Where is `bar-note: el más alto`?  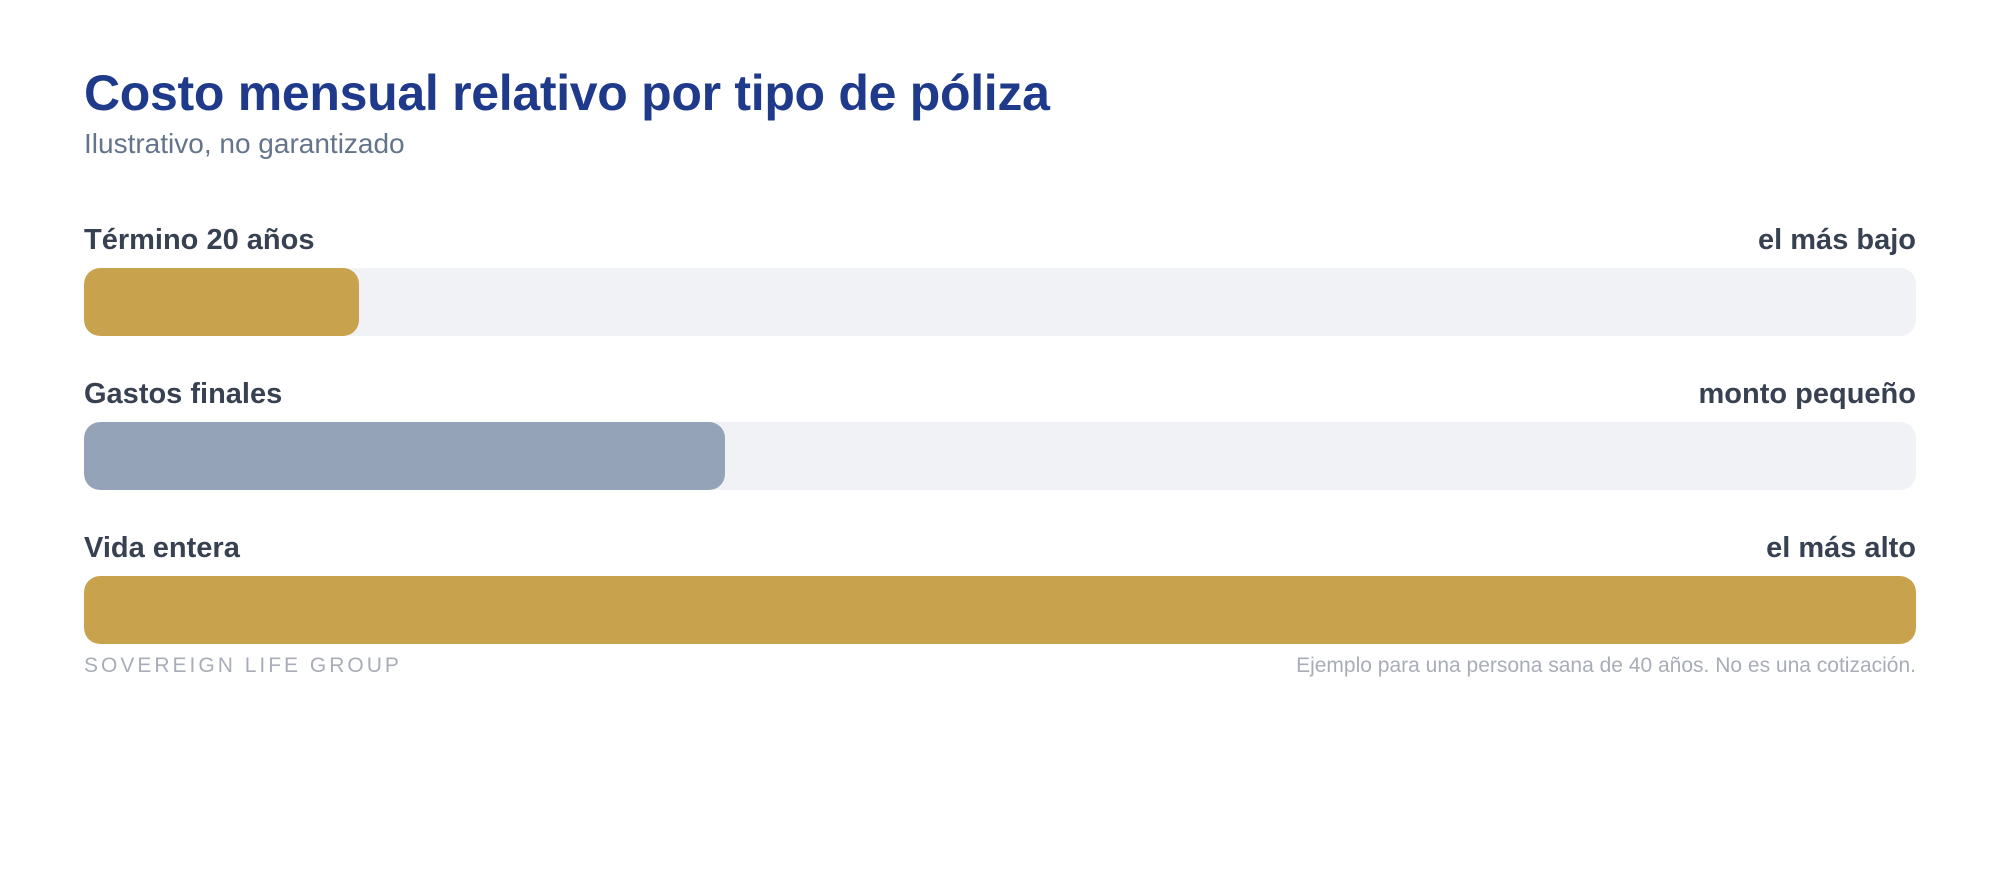 bar-note: el más alto is located at coordinates (1841, 548).